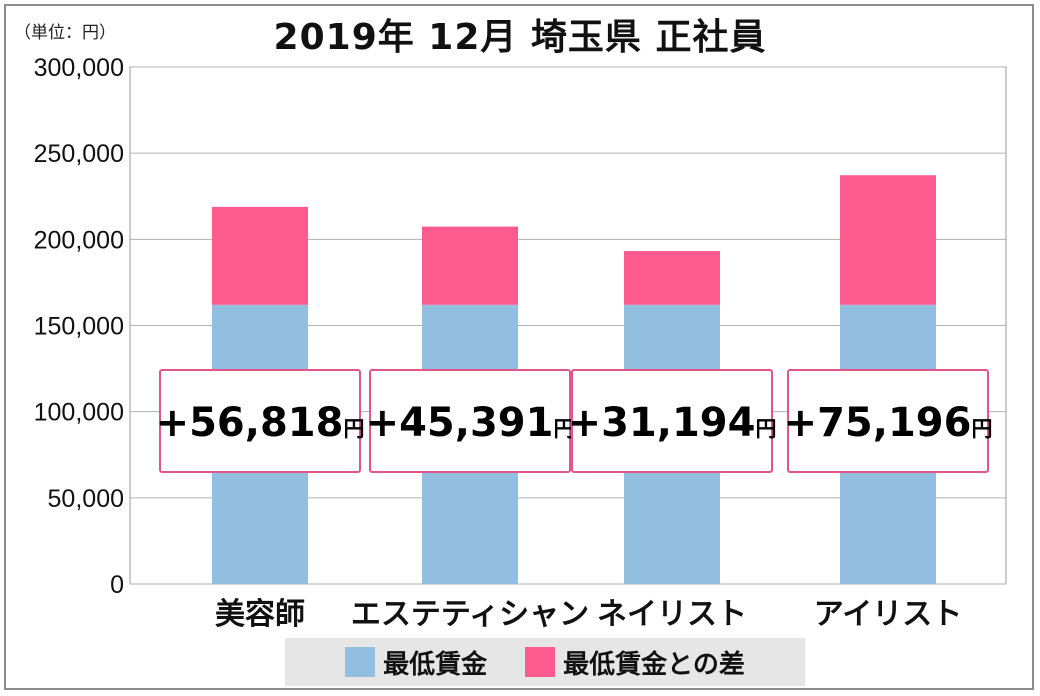 The height and width of the screenshot is (696, 1040). Describe the element at coordinates (65, 33) in the screenshot. I see `unit-label: （単位：円）` at that location.